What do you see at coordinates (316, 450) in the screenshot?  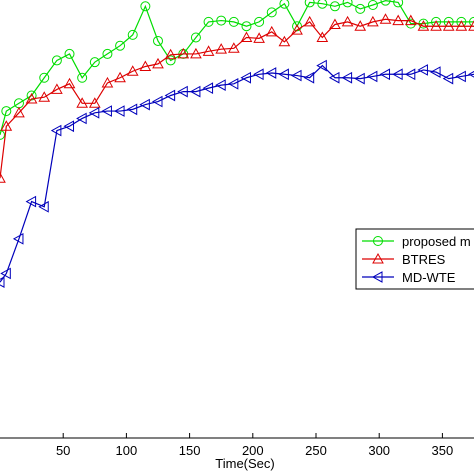 I see `x-tick-label: 250` at bounding box center [316, 450].